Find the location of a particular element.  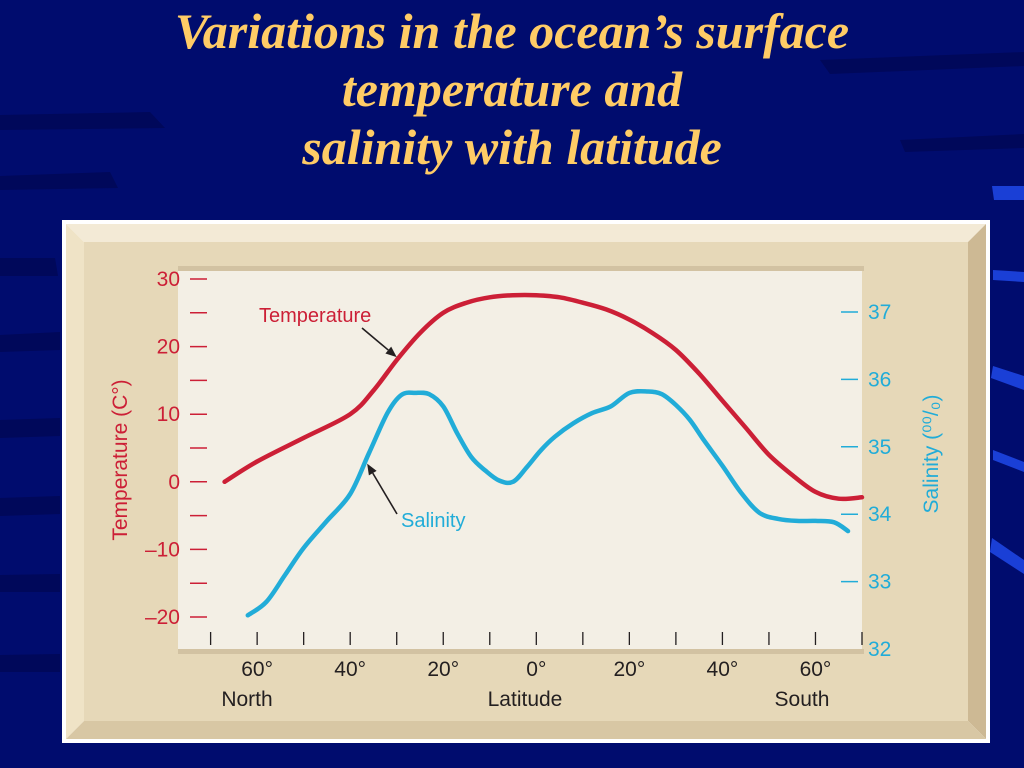

y-axis-left-tick-label: 20 is located at coordinates (168, 347).